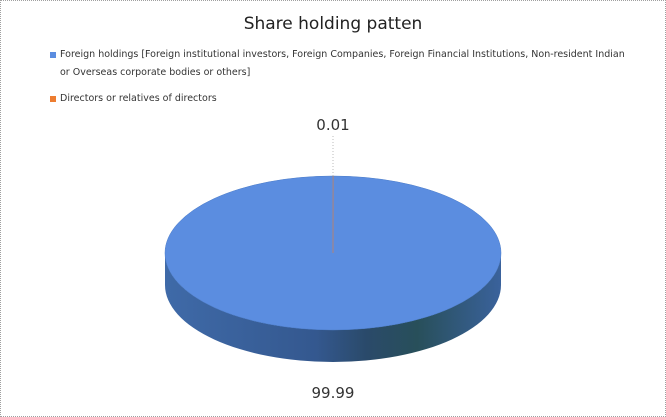  I want to click on chart-title: Share holding patten, so click(333, 24).